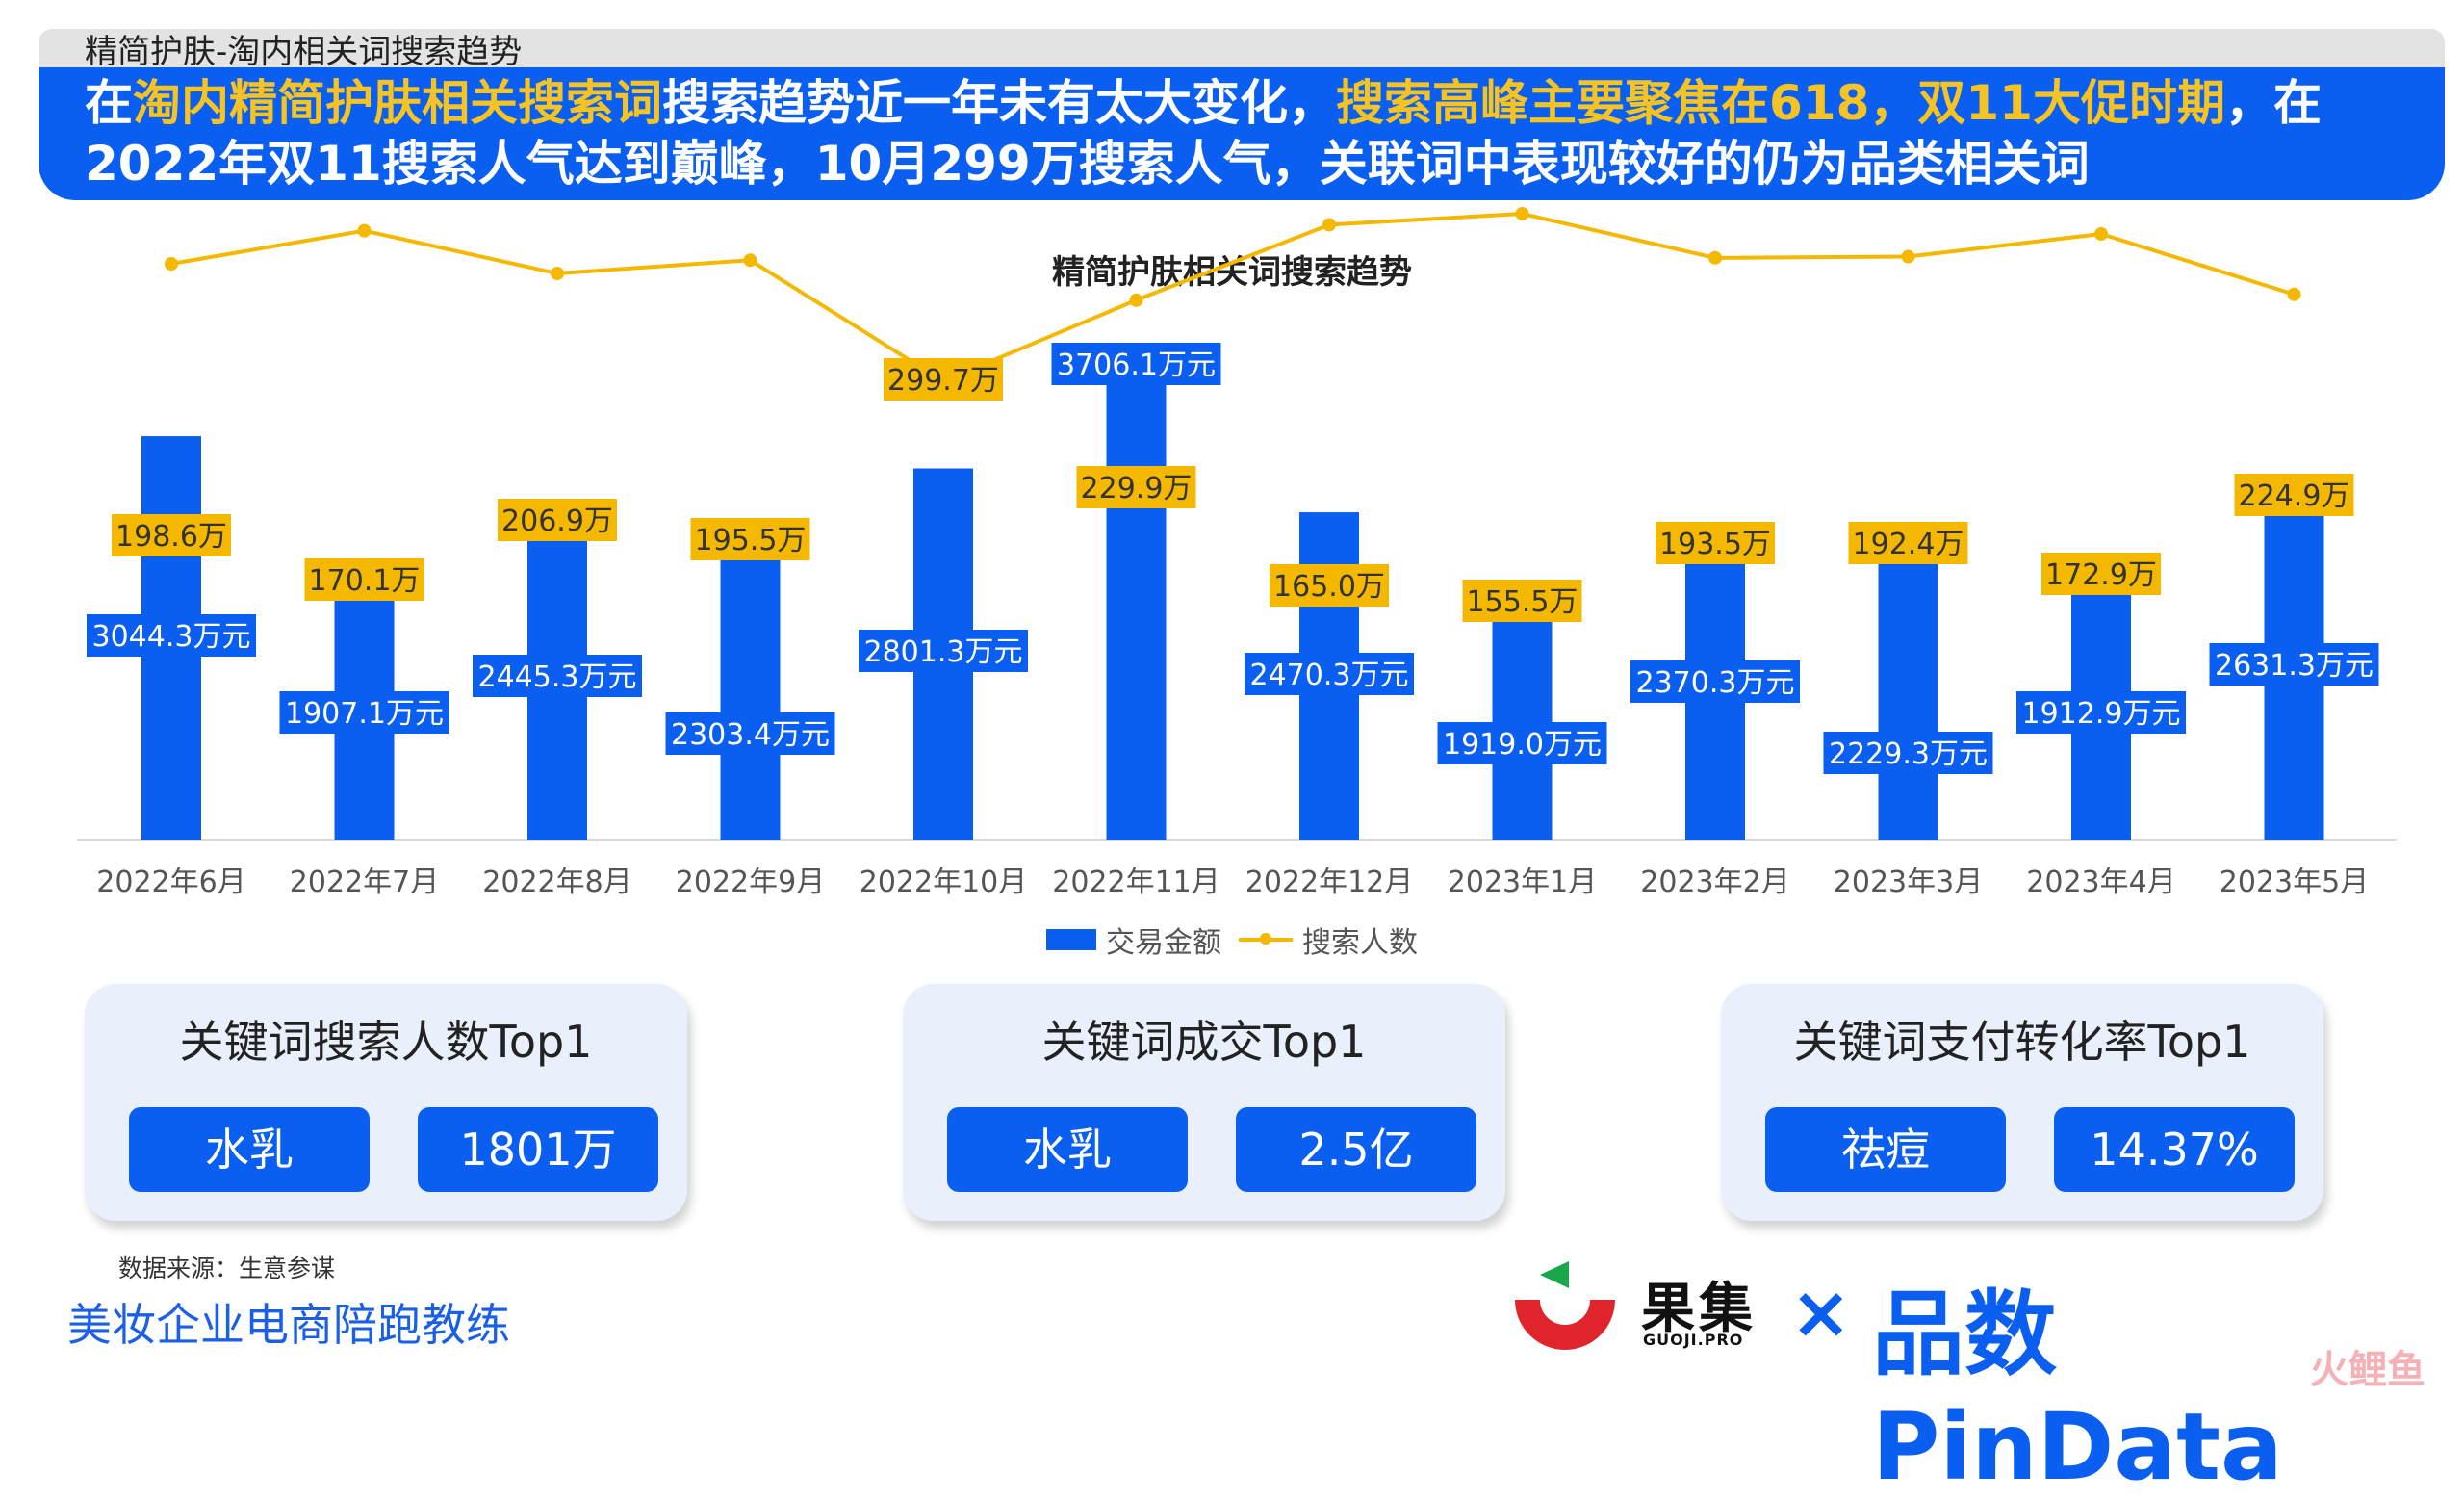 This screenshot has width=2464, height=1501. Describe the element at coordinates (1821, 1312) in the screenshot. I see `cross-mark: ×` at that location.